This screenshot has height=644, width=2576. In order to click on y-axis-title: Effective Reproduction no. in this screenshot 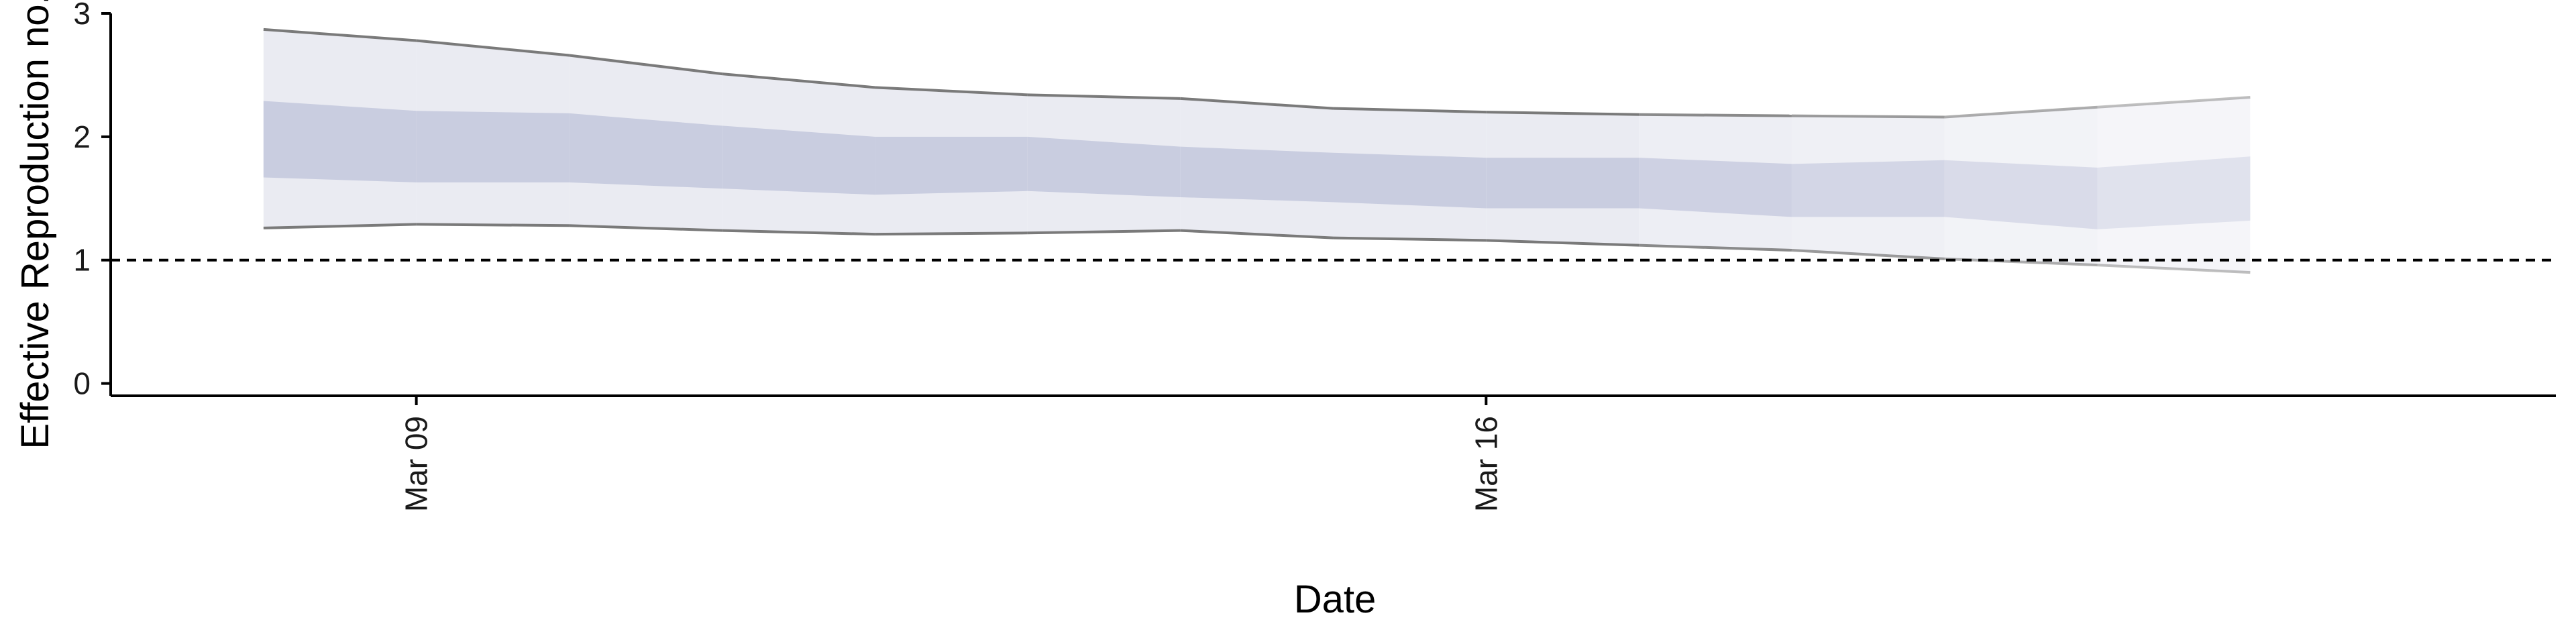, I will do `click(35, 224)`.